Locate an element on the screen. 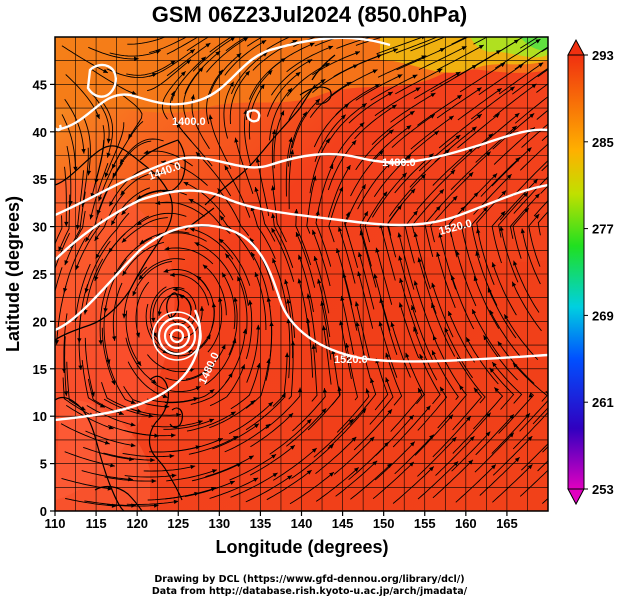 This screenshot has width=619, height=605. map-title: GSM 06Z23Jul2024 (850.0hPa) is located at coordinates (309, 14).